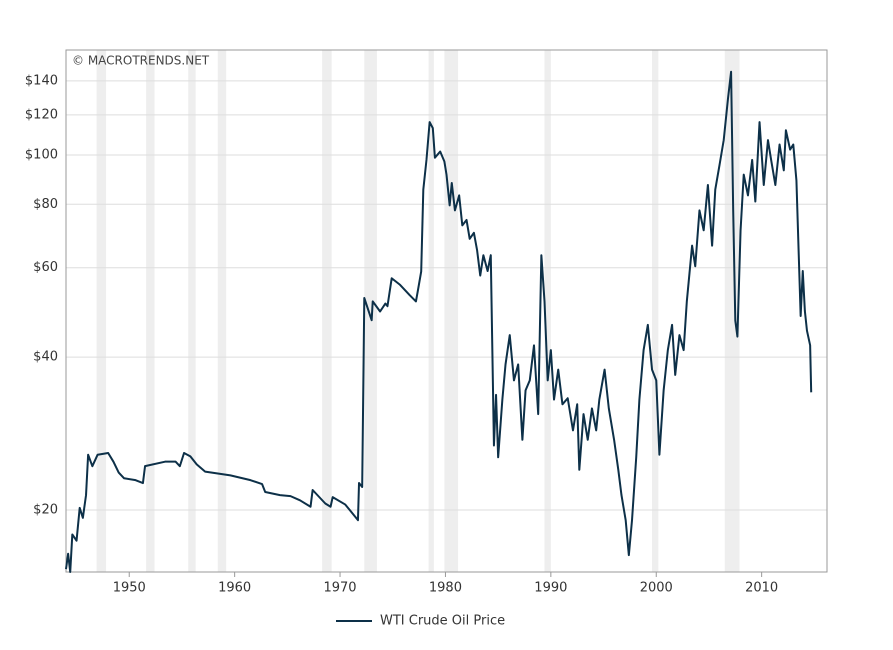 Image resolution: width=893 pixels, height=650 pixels. What do you see at coordinates (234, 588) in the screenshot?
I see `x-tick-label: 1960` at bounding box center [234, 588].